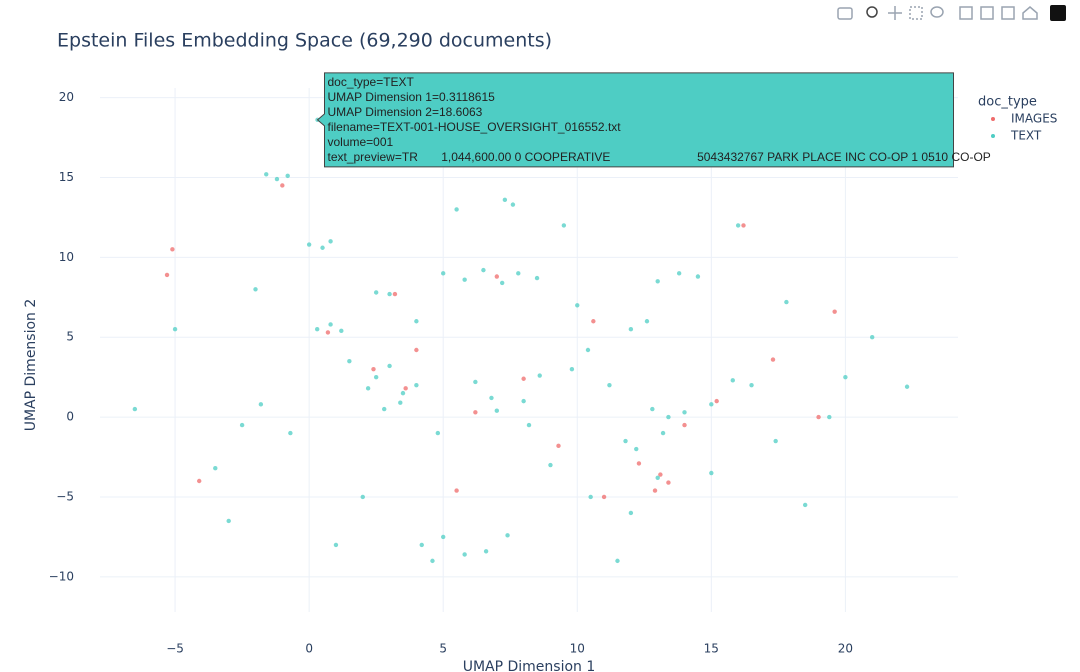 Image resolution: width=1080 pixels, height=672 pixels. Describe the element at coordinates (845, 649) in the screenshot. I see `x-tick-label: 20` at that location.